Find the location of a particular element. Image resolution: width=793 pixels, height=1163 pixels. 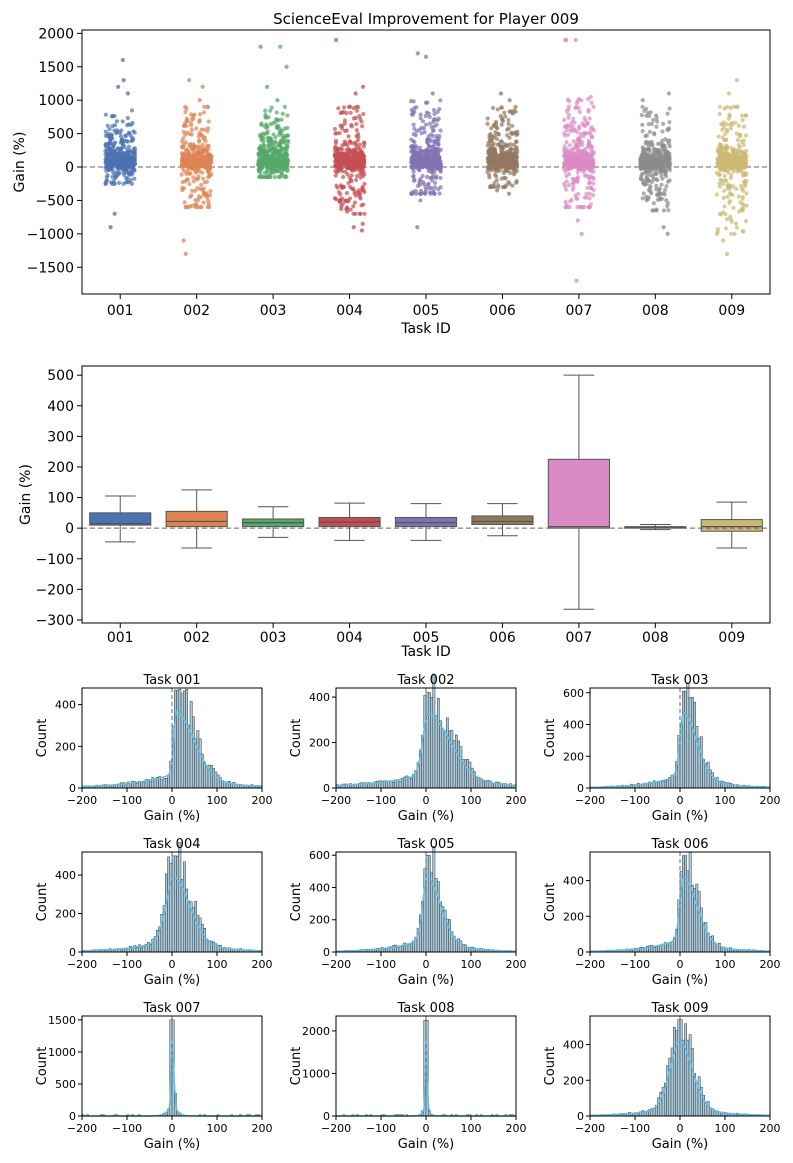

y-tick-label: 600 is located at coordinates (573, 693).